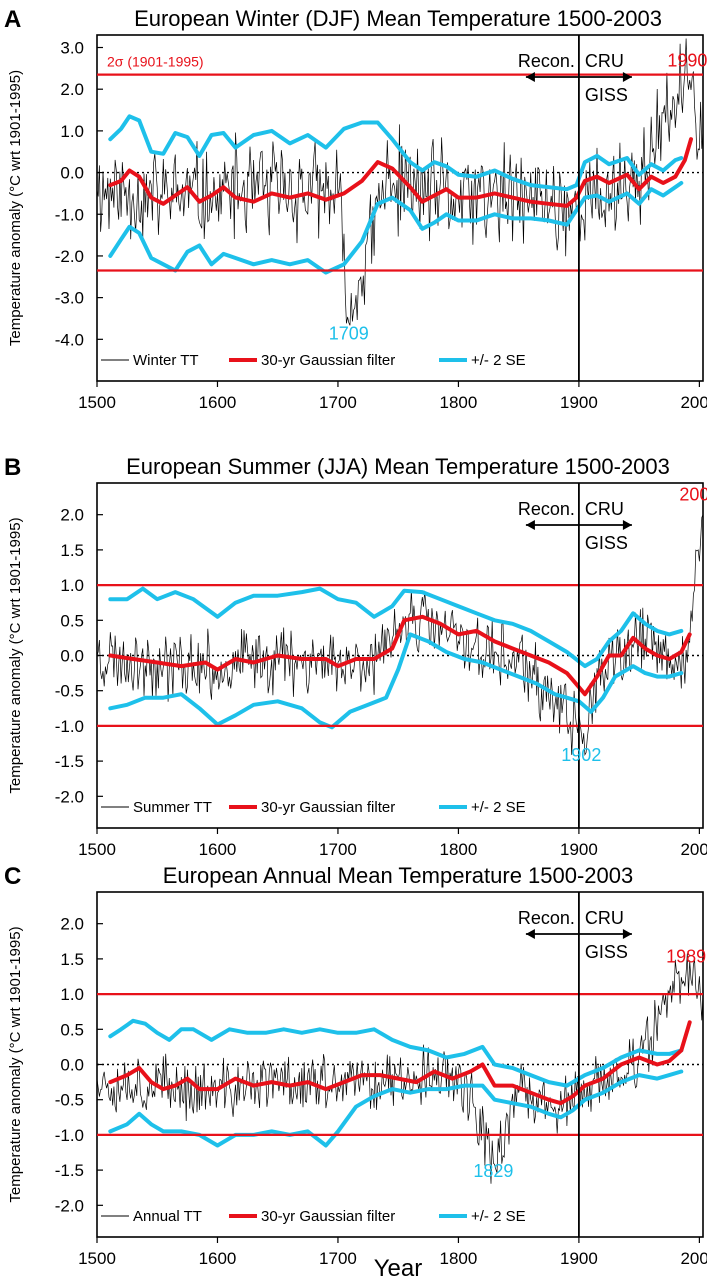 The height and width of the screenshot is (1280, 707). Describe the element at coordinates (349, 333) in the screenshot. I see `annotation-cyan-1709: 1709` at that location.